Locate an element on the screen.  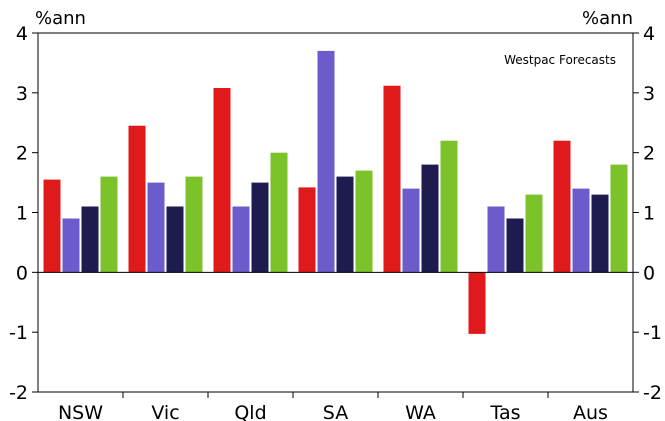
bar-qld-s4 is located at coordinates (279, 212).